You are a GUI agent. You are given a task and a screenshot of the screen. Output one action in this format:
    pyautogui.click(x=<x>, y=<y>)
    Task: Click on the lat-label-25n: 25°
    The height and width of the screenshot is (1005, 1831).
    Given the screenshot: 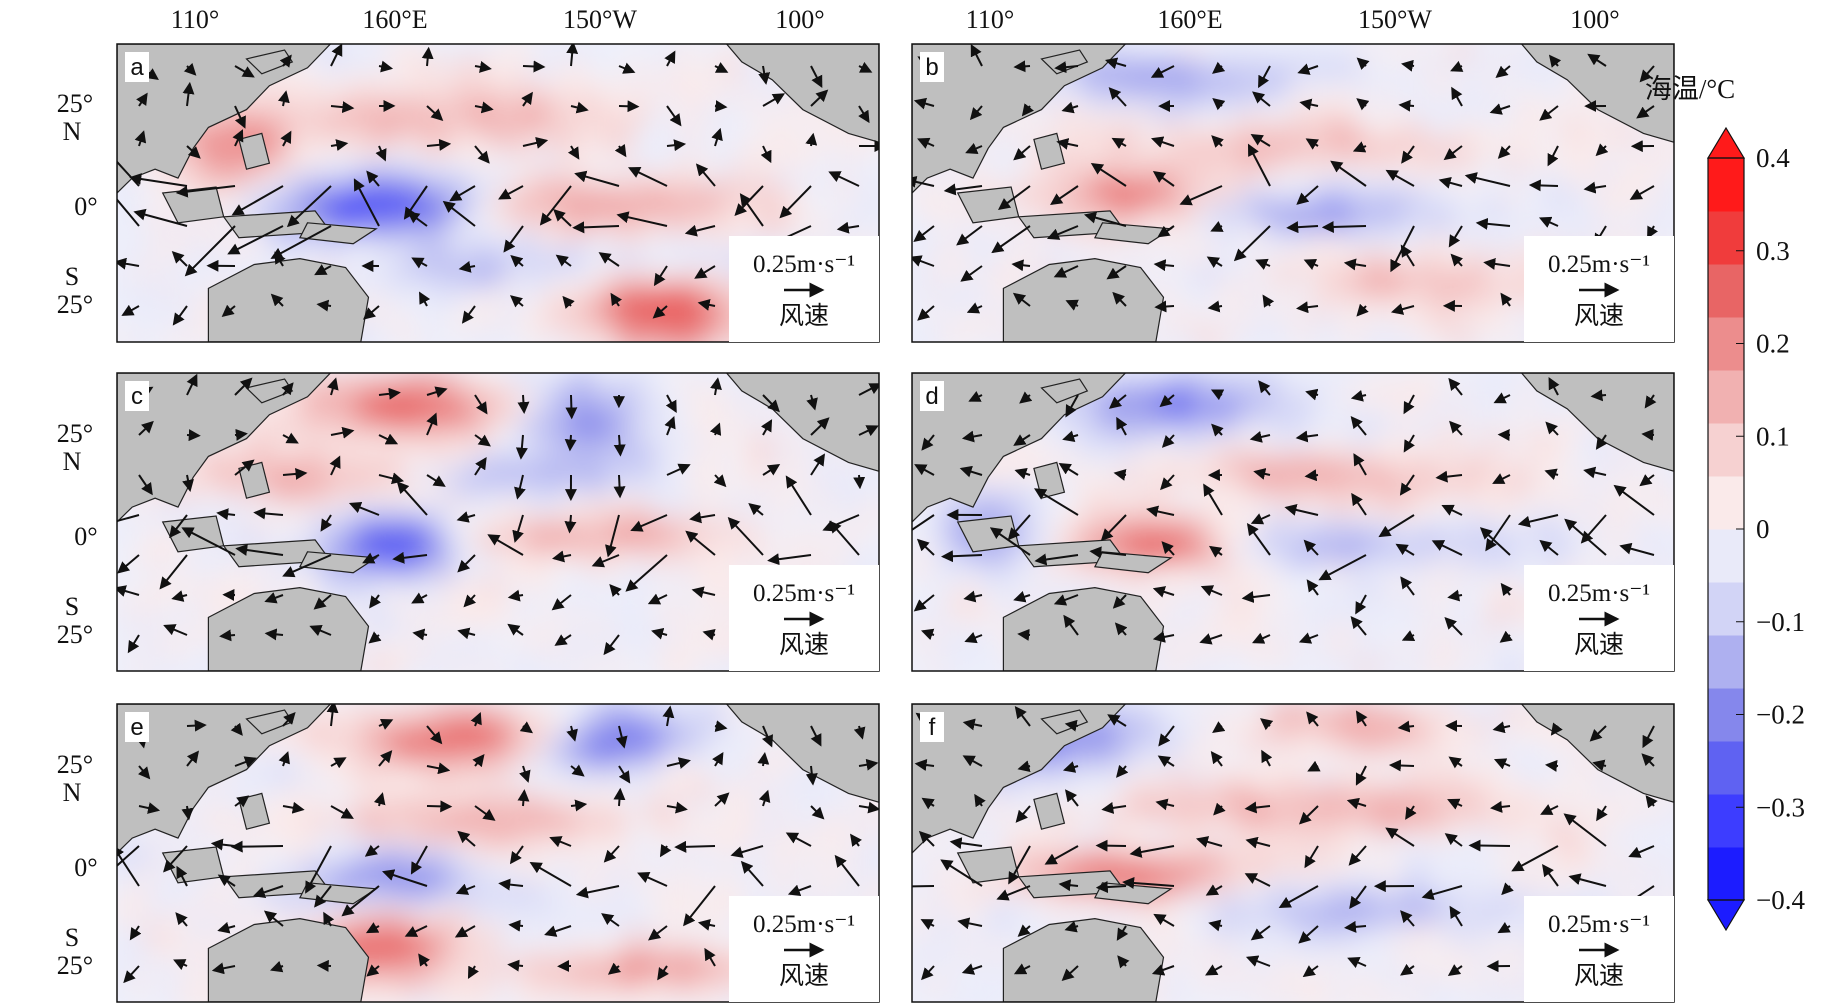 What is the action you would take?
    pyautogui.click(x=75, y=764)
    